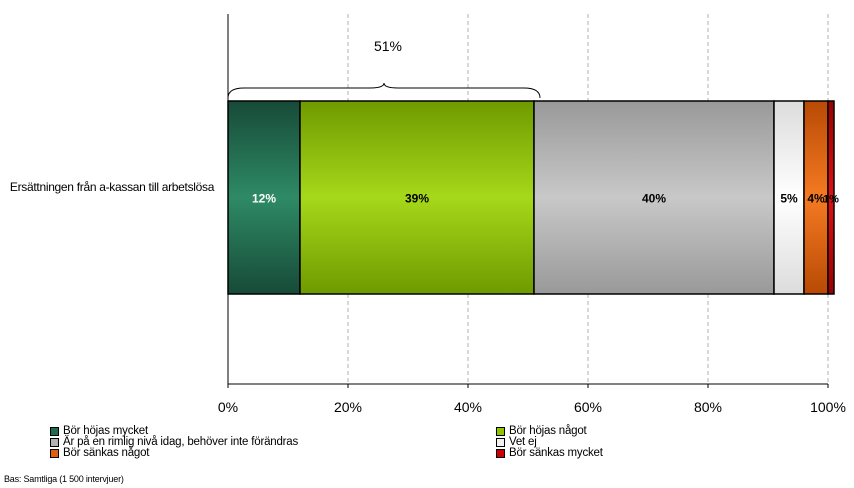 This screenshot has width=854, height=488. I want to click on data-label: 5%, so click(789, 199).